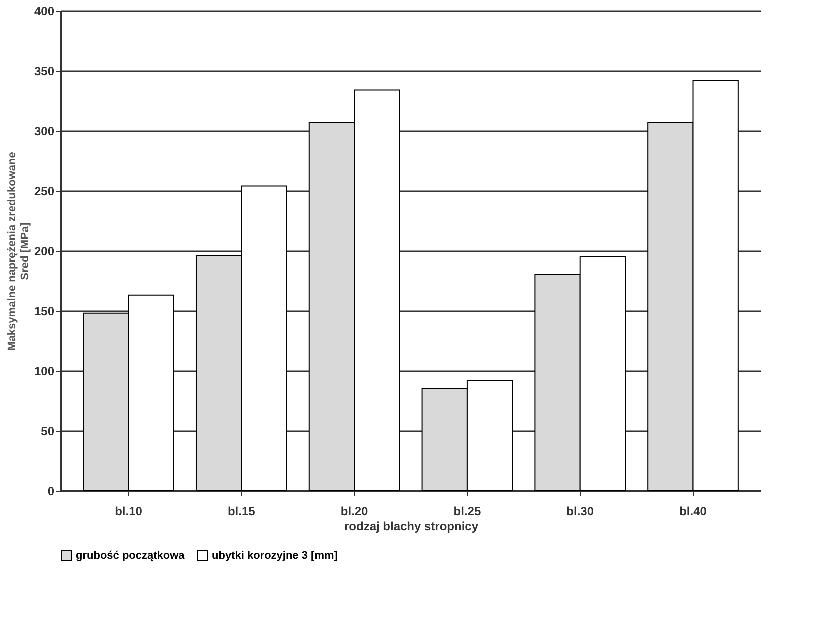 This screenshot has height=628, width=823. Describe the element at coordinates (44, 191) in the screenshot. I see `y-tick-label: 250` at that location.